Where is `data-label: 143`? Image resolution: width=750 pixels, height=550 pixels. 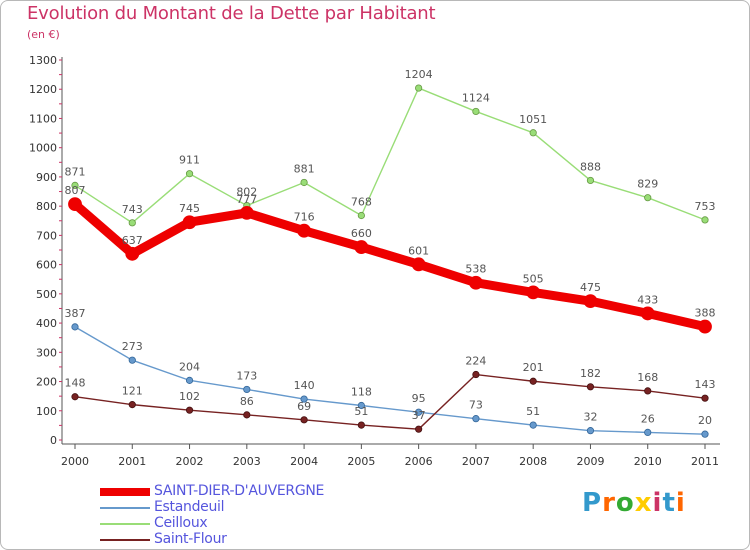
data-label: 143 is located at coordinates (705, 384).